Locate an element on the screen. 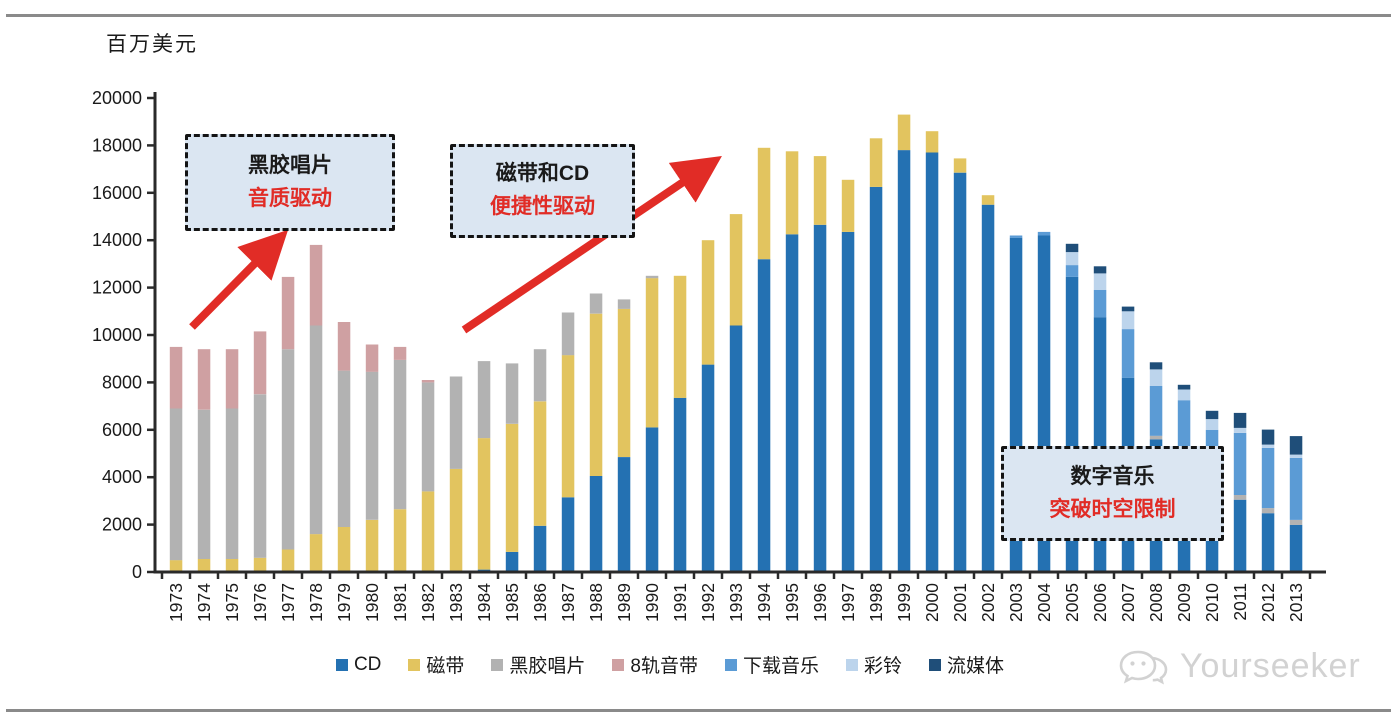  bar-segment-2000 is located at coordinates (932, 362).